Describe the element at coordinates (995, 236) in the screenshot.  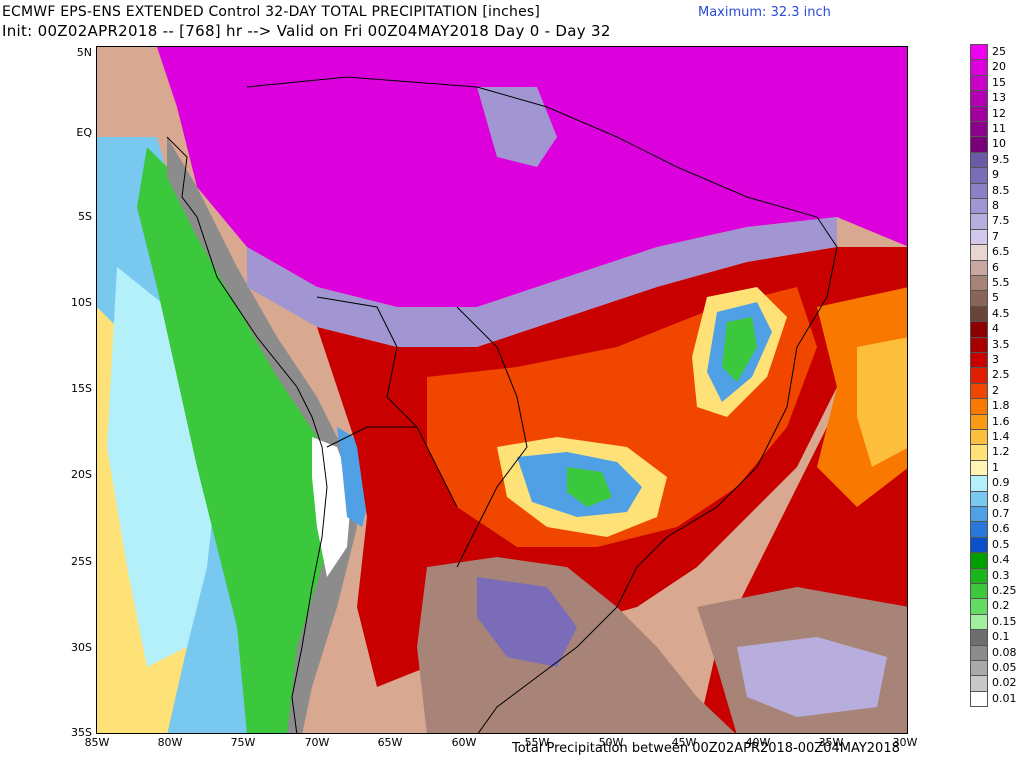
I see `colorbar-label: 7` at that location.